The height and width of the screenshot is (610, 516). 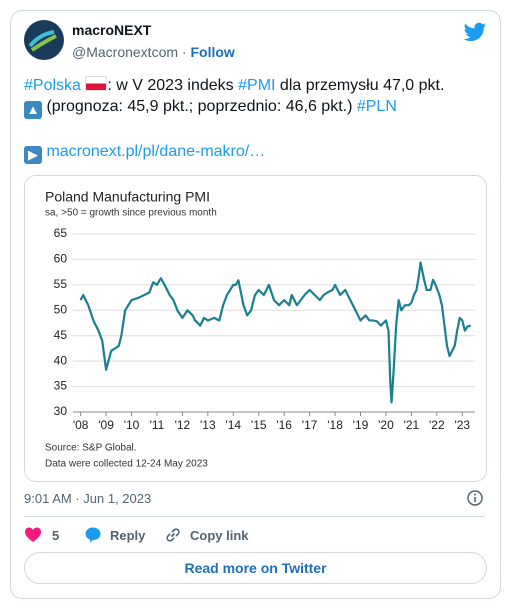 I want to click on hashtag: #PMI, so click(x=257, y=85).